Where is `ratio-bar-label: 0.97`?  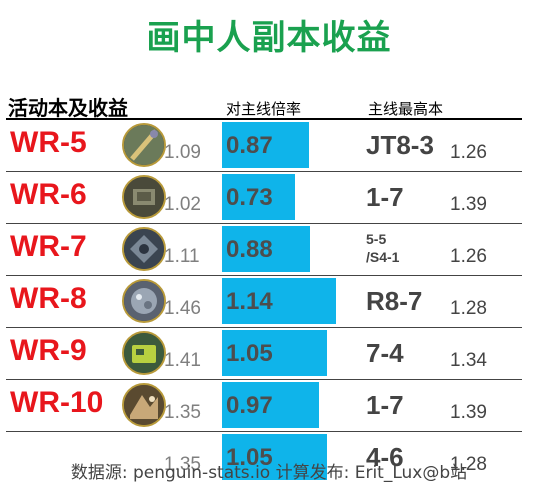 ratio-bar-label: 0.97 is located at coordinates (249, 405).